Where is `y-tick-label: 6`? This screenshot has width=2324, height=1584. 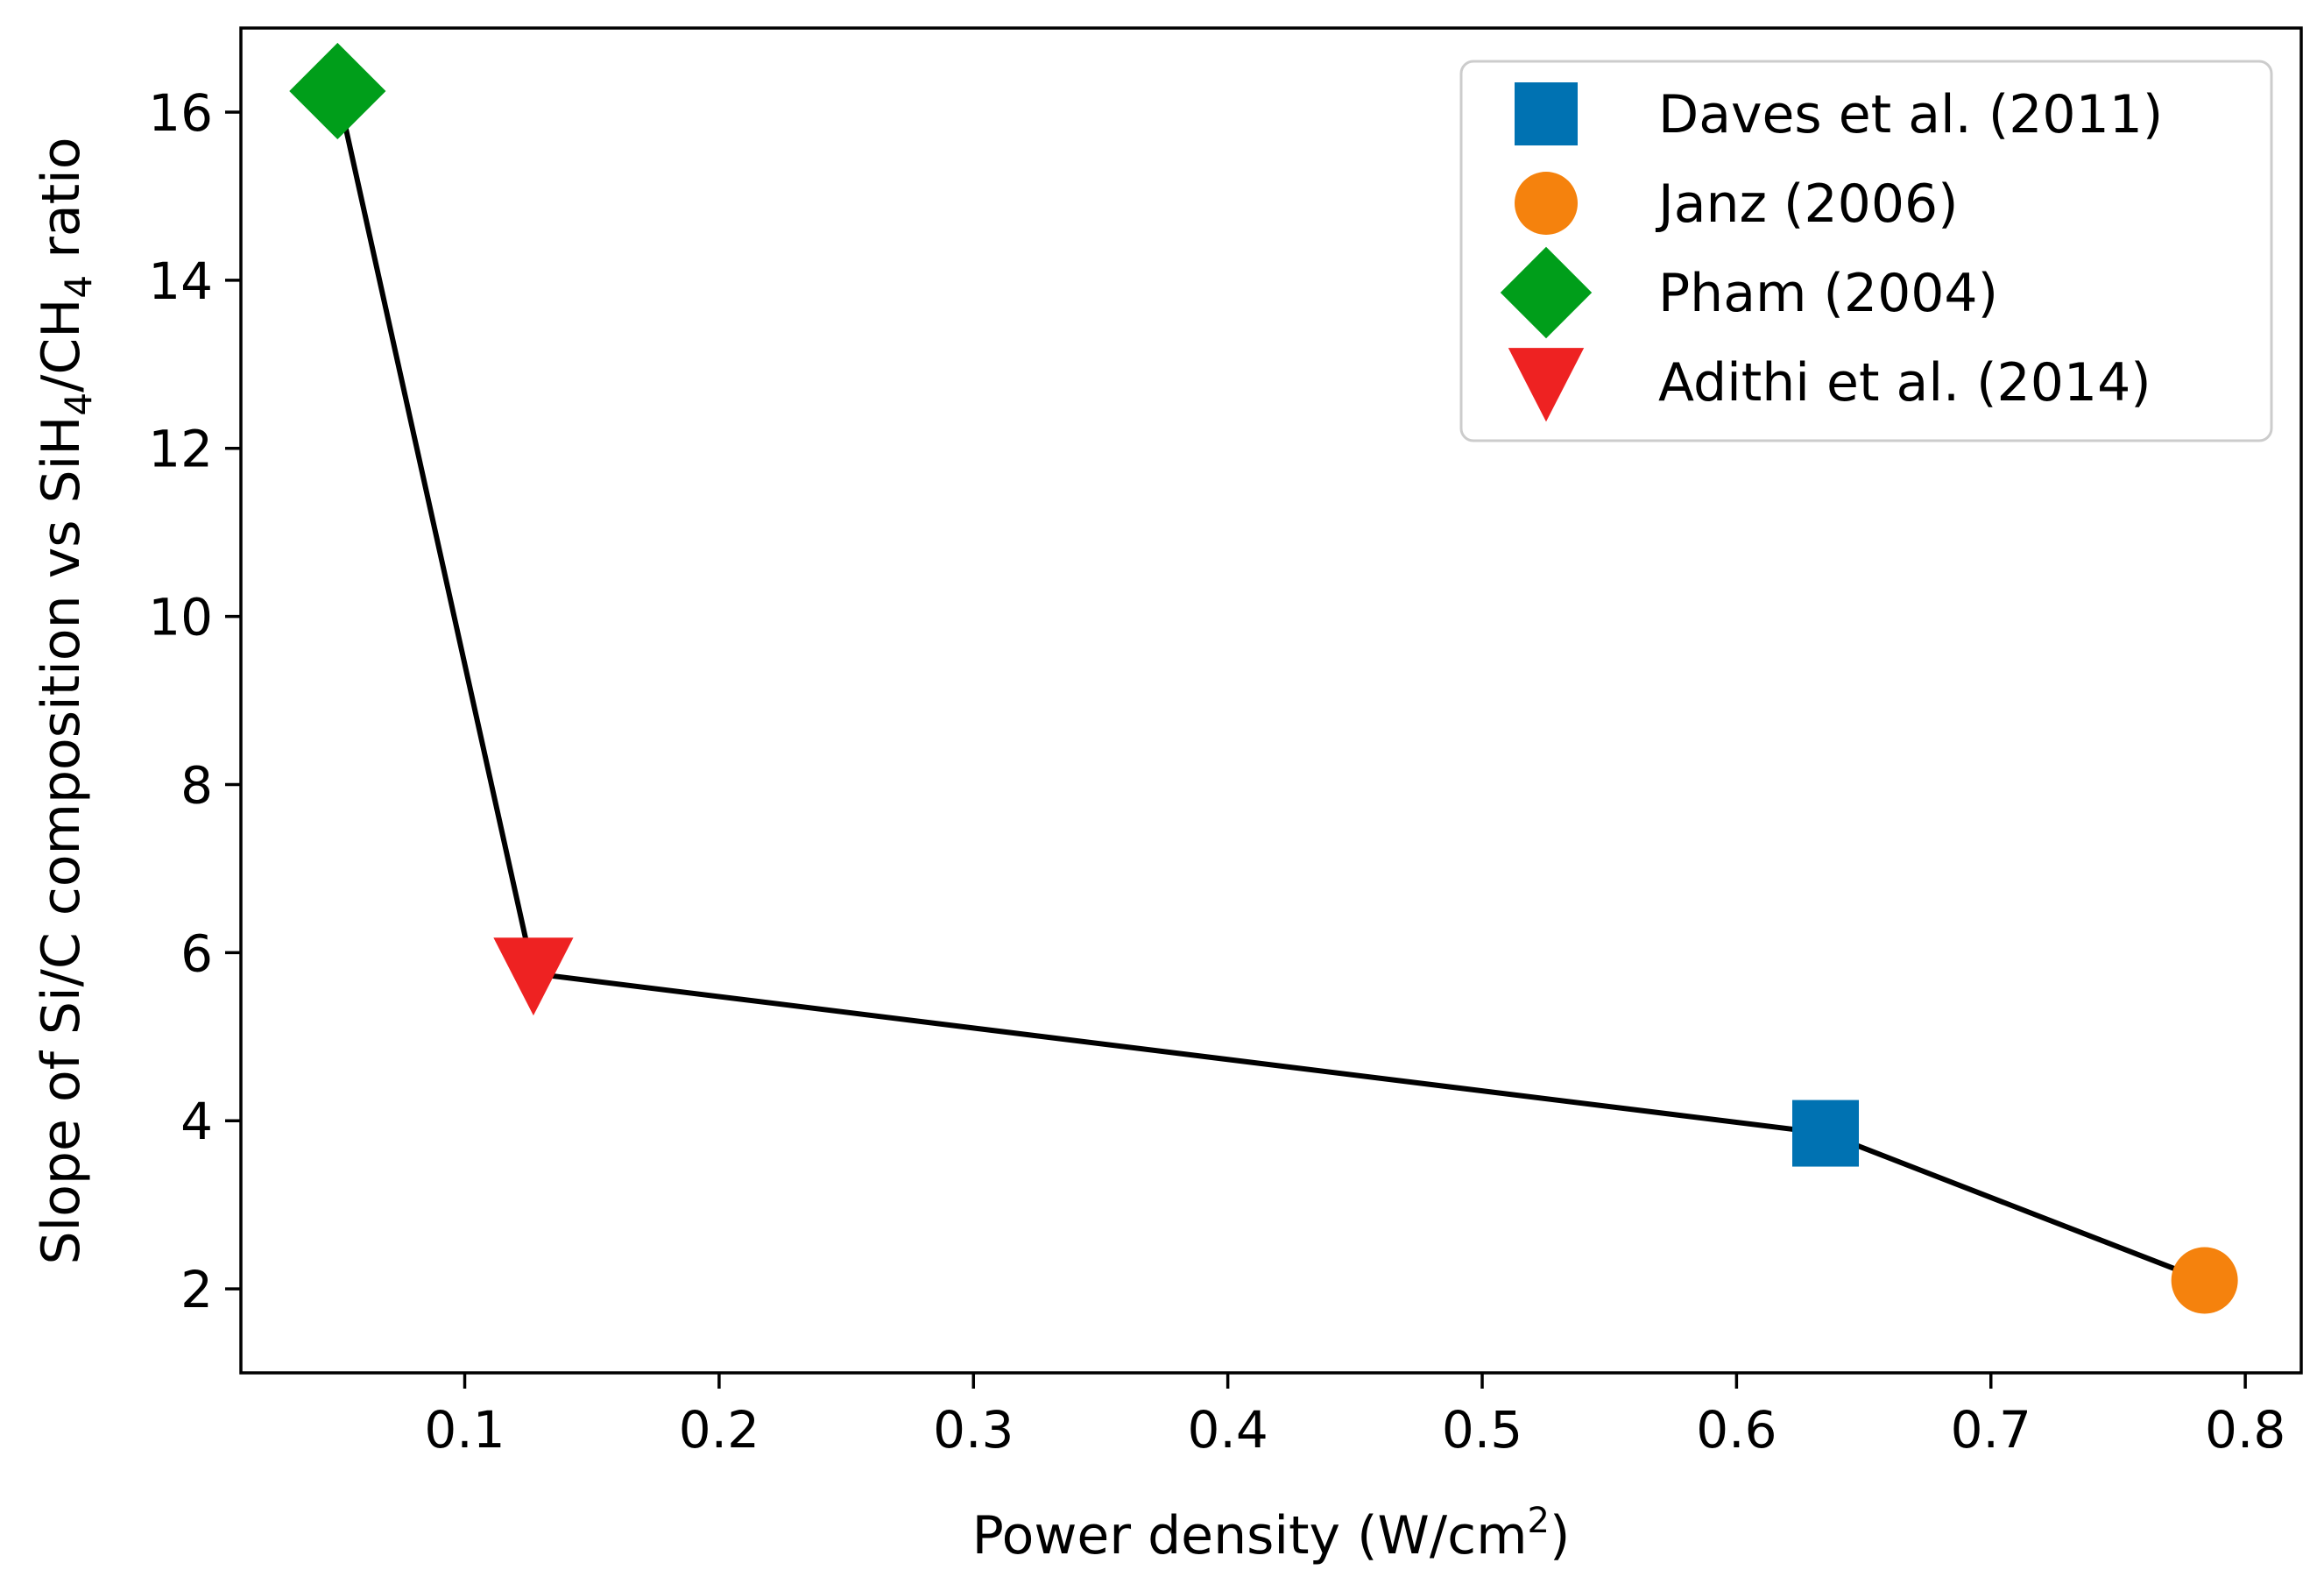 y-tick-label: 6 is located at coordinates (196, 953).